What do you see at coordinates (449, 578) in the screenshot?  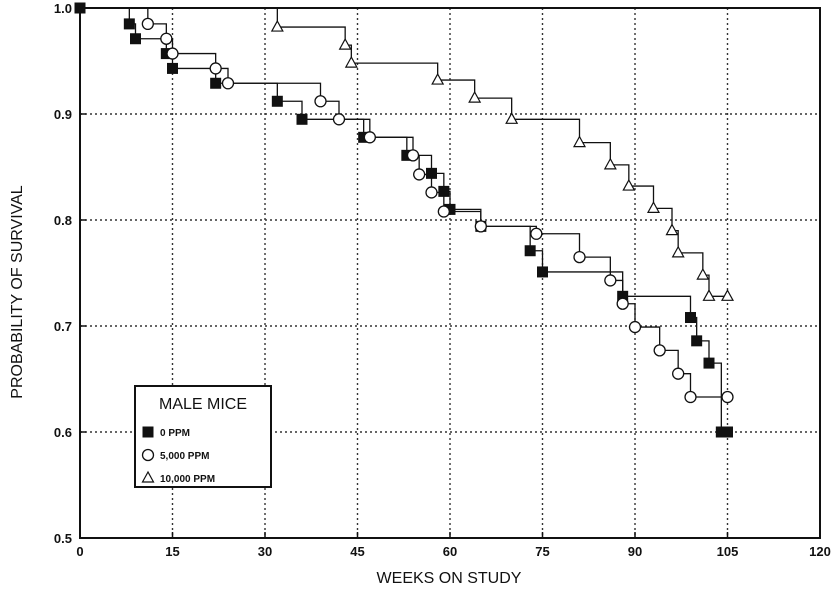 I see `x-axis-title: WEEKS ON STUDY` at bounding box center [449, 578].